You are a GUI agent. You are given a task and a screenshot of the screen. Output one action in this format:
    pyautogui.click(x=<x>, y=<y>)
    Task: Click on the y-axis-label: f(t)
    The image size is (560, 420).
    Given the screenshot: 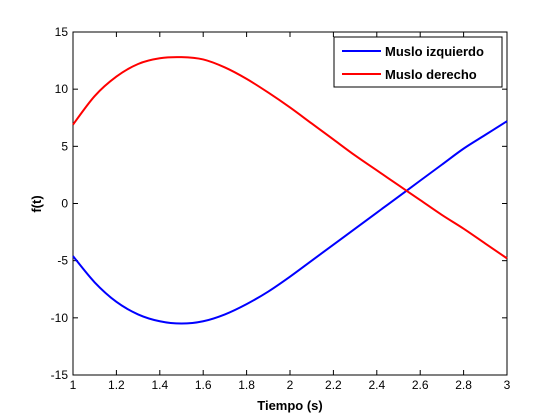 What is the action you would take?
    pyautogui.click(x=36, y=203)
    